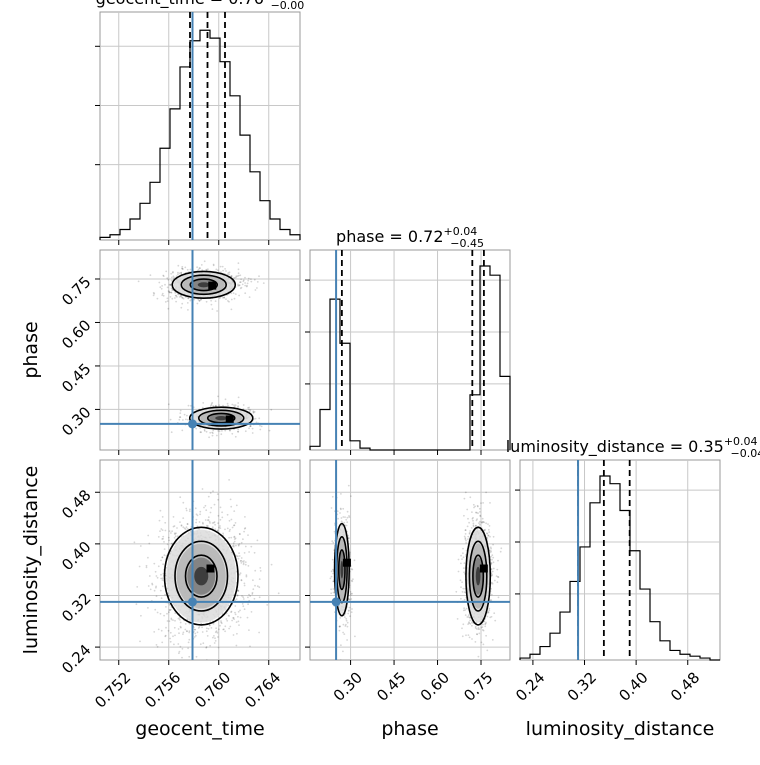 This screenshot has width=760, height=765. I want to click on y-tick-label-luminosity_distance: 0.24, so click(76, 659).